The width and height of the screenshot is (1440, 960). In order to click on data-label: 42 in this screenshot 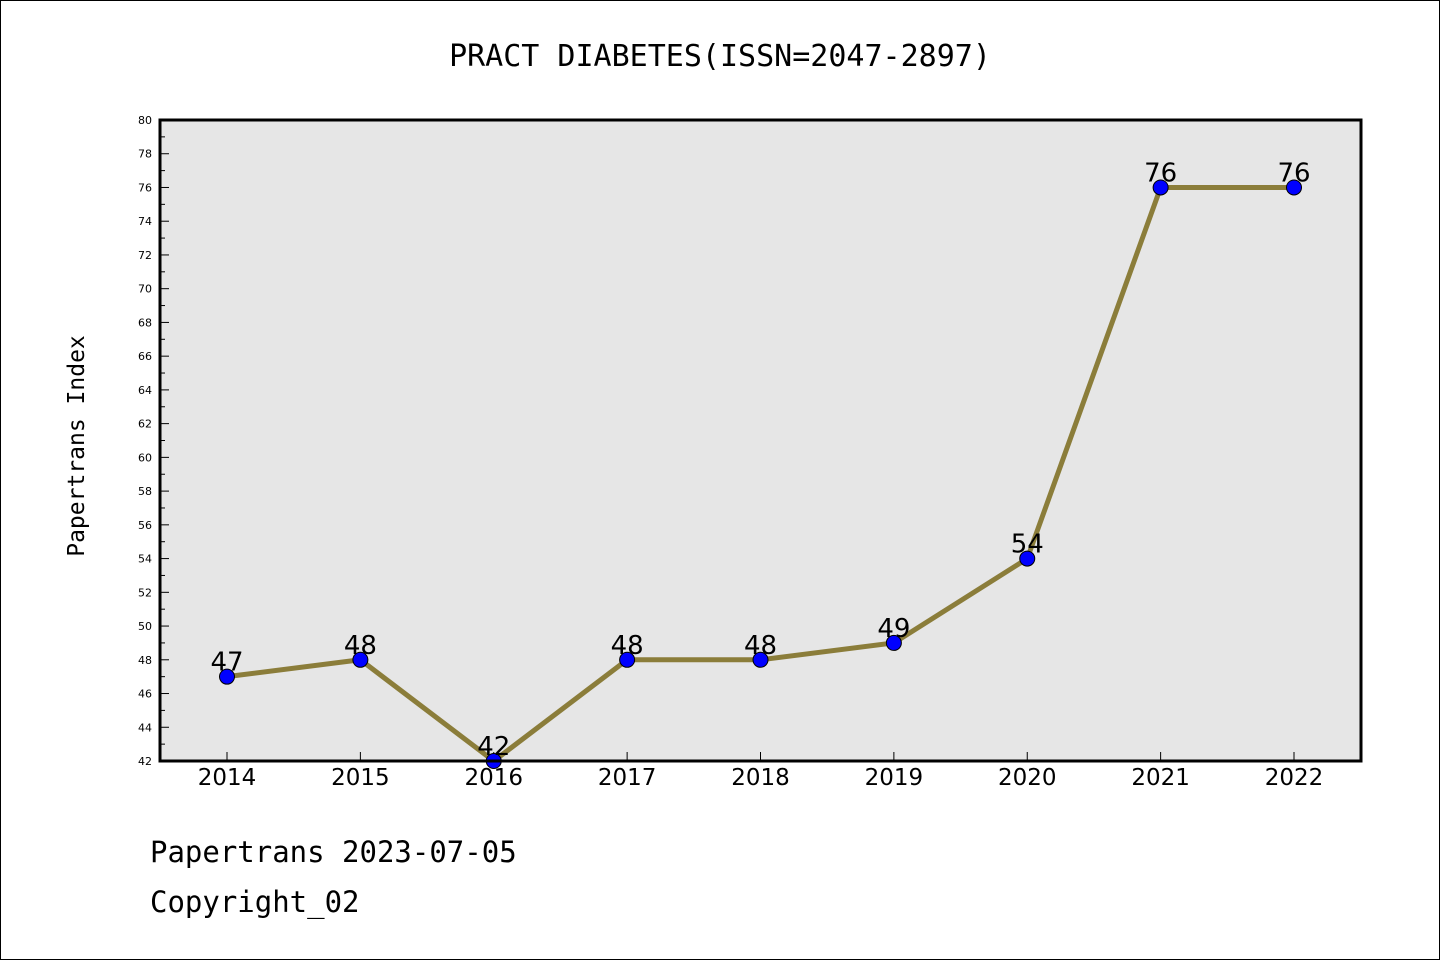, I will do `click(493, 747)`.